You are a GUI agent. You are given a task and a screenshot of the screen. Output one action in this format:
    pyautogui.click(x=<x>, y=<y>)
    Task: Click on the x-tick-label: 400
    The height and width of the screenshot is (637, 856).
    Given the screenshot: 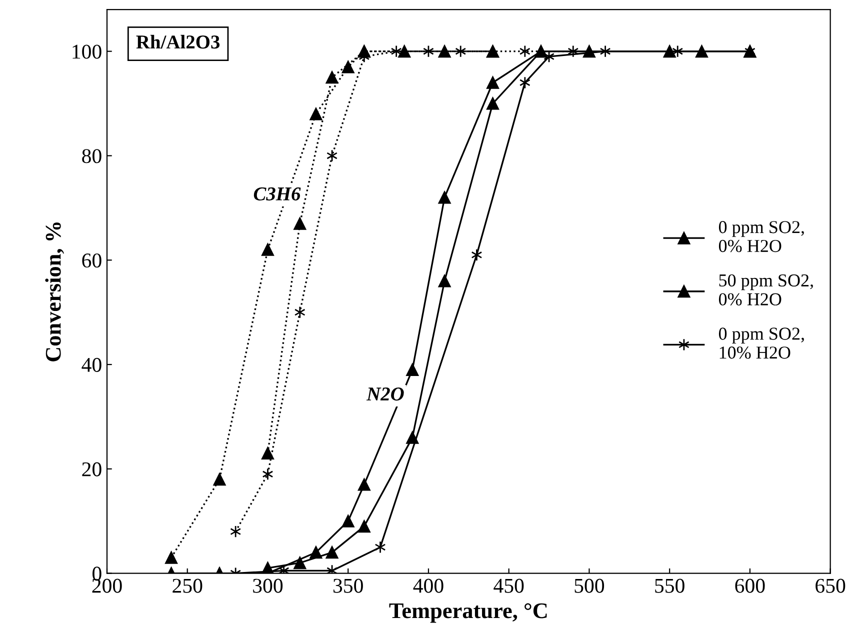 What is the action you would take?
    pyautogui.click(x=428, y=585)
    